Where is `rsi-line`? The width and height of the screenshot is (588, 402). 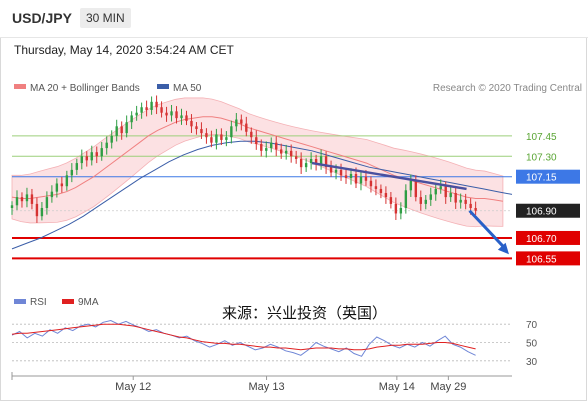
rsi-line is located at coordinates (243, 338).